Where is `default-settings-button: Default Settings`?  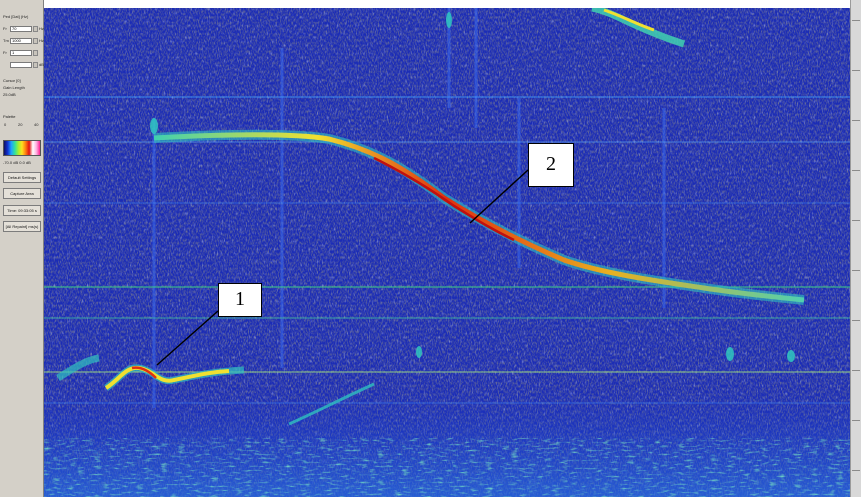 default-settings-button: Default Settings is located at coordinates (22, 177).